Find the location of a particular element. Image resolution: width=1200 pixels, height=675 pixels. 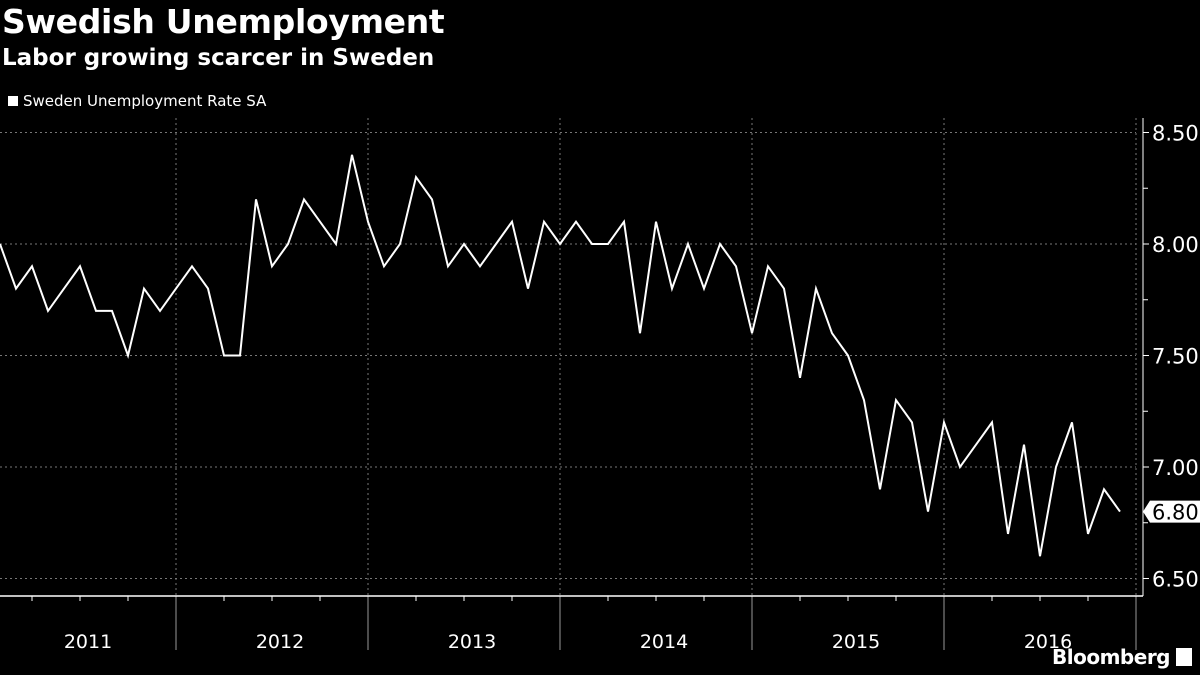

y-tick-label: 6.50 is located at coordinates (1175, 580).